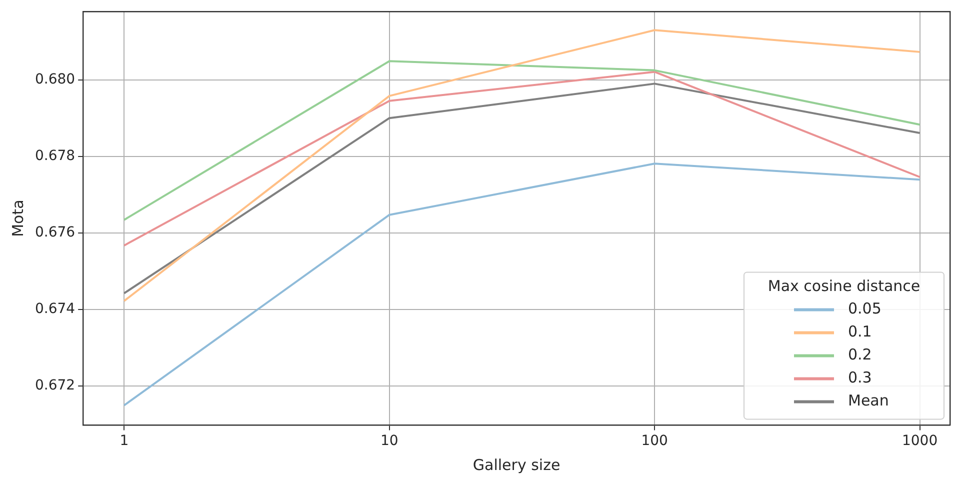 The width and height of the screenshot is (956, 487). What do you see at coordinates (389, 441) in the screenshot?
I see `x-tick-label: 10` at bounding box center [389, 441].